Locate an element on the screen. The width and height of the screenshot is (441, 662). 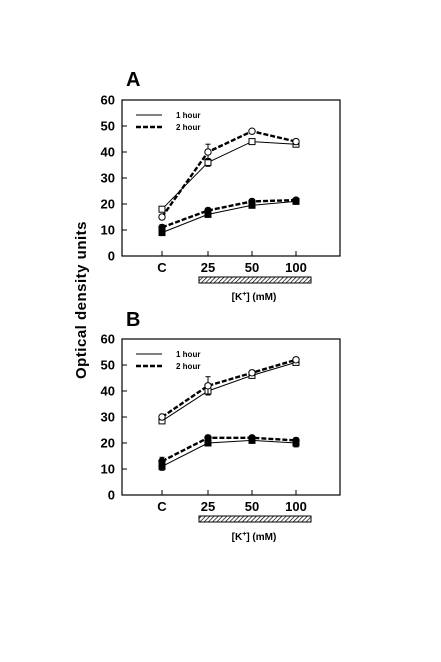
panel-letter: B is located at coordinates (133, 320).